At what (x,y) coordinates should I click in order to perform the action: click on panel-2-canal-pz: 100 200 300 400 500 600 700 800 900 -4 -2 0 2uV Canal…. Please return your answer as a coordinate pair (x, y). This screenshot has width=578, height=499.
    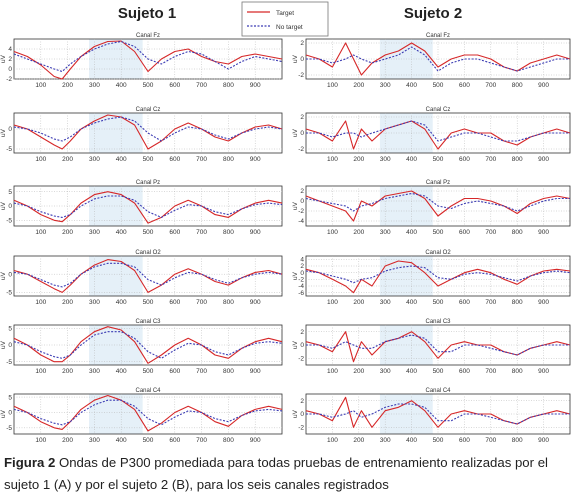
    Looking at the image, I should click on (431, 208).